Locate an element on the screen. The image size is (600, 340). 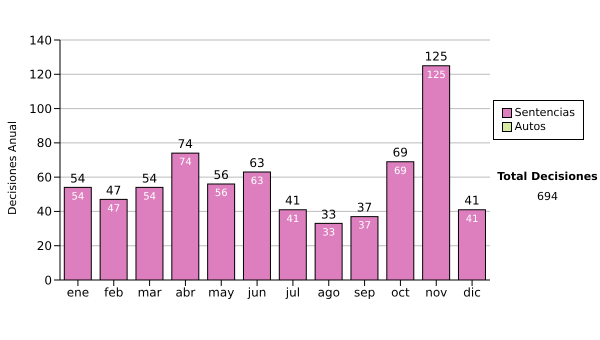
data-label: 125 is located at coordinates (436, 75).